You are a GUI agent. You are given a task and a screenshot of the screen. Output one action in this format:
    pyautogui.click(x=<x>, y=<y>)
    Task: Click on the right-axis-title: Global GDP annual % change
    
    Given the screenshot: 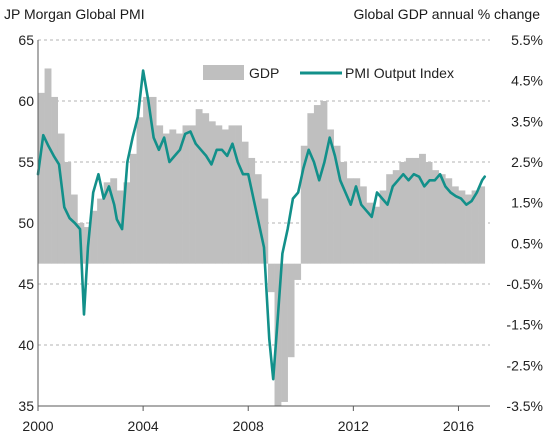 What is the action you would take?
    pyautogui.click(x=446, y=14)
    